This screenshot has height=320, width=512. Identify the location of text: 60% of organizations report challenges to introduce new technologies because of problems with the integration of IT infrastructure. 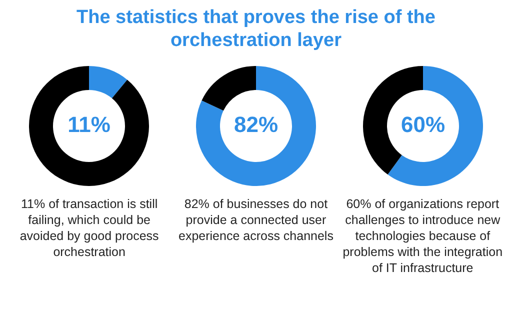
(422, 236).